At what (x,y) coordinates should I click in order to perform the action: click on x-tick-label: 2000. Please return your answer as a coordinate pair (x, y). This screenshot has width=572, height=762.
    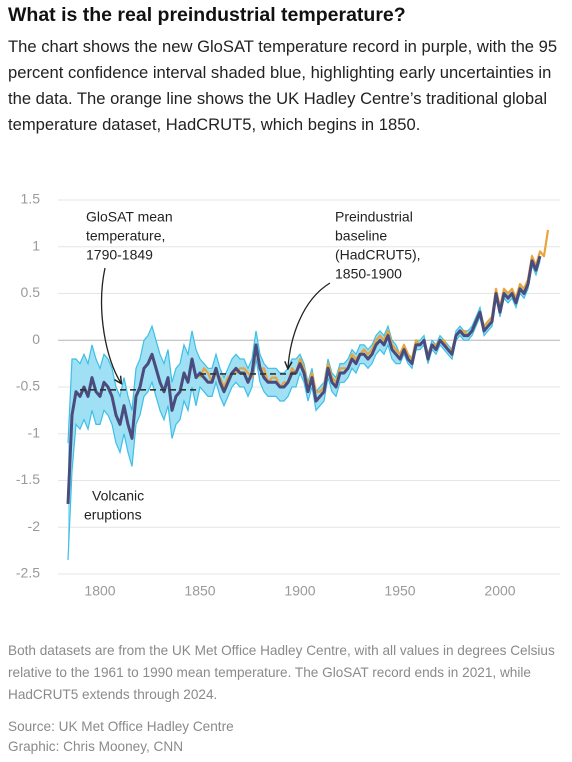
    Looking at the image, I should click on (499, 591).